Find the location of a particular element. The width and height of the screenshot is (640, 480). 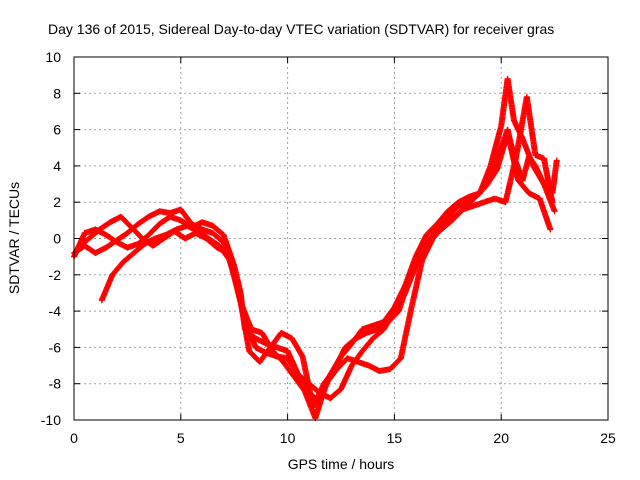

x-tick-label: 20 is located at coordinates (501, 438).